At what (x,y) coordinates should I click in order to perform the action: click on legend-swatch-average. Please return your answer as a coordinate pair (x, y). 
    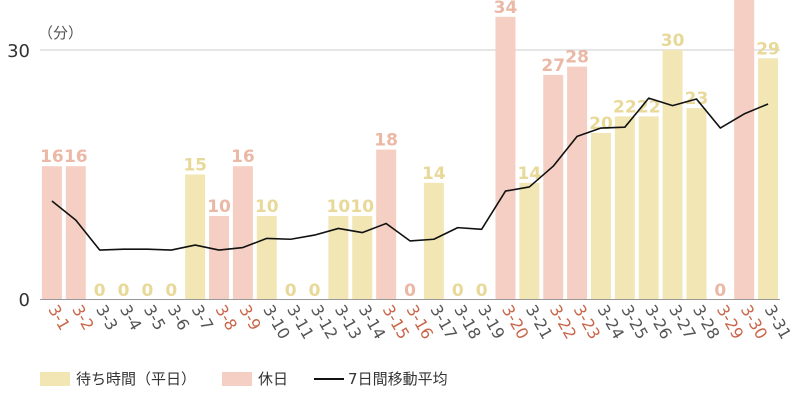
    Looking at the image, I should click on (329, 378).